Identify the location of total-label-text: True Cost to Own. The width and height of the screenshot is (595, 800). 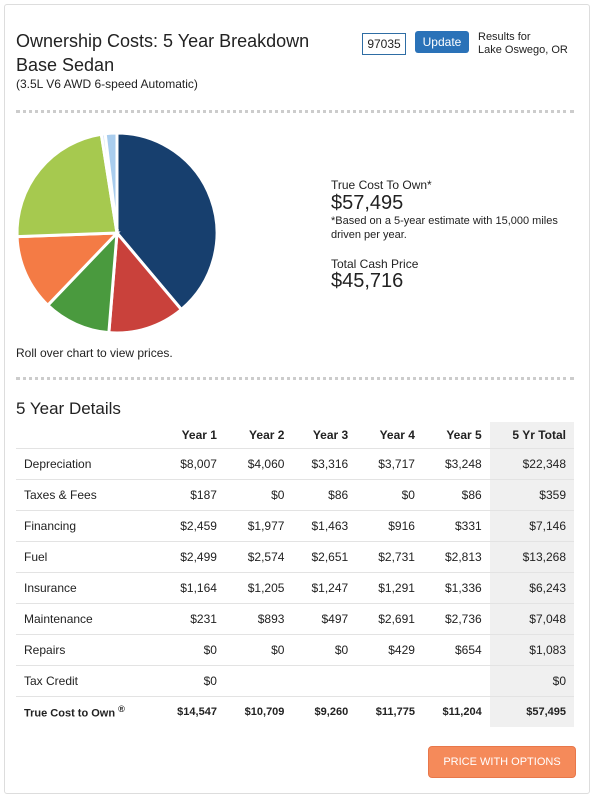
(70, 713).